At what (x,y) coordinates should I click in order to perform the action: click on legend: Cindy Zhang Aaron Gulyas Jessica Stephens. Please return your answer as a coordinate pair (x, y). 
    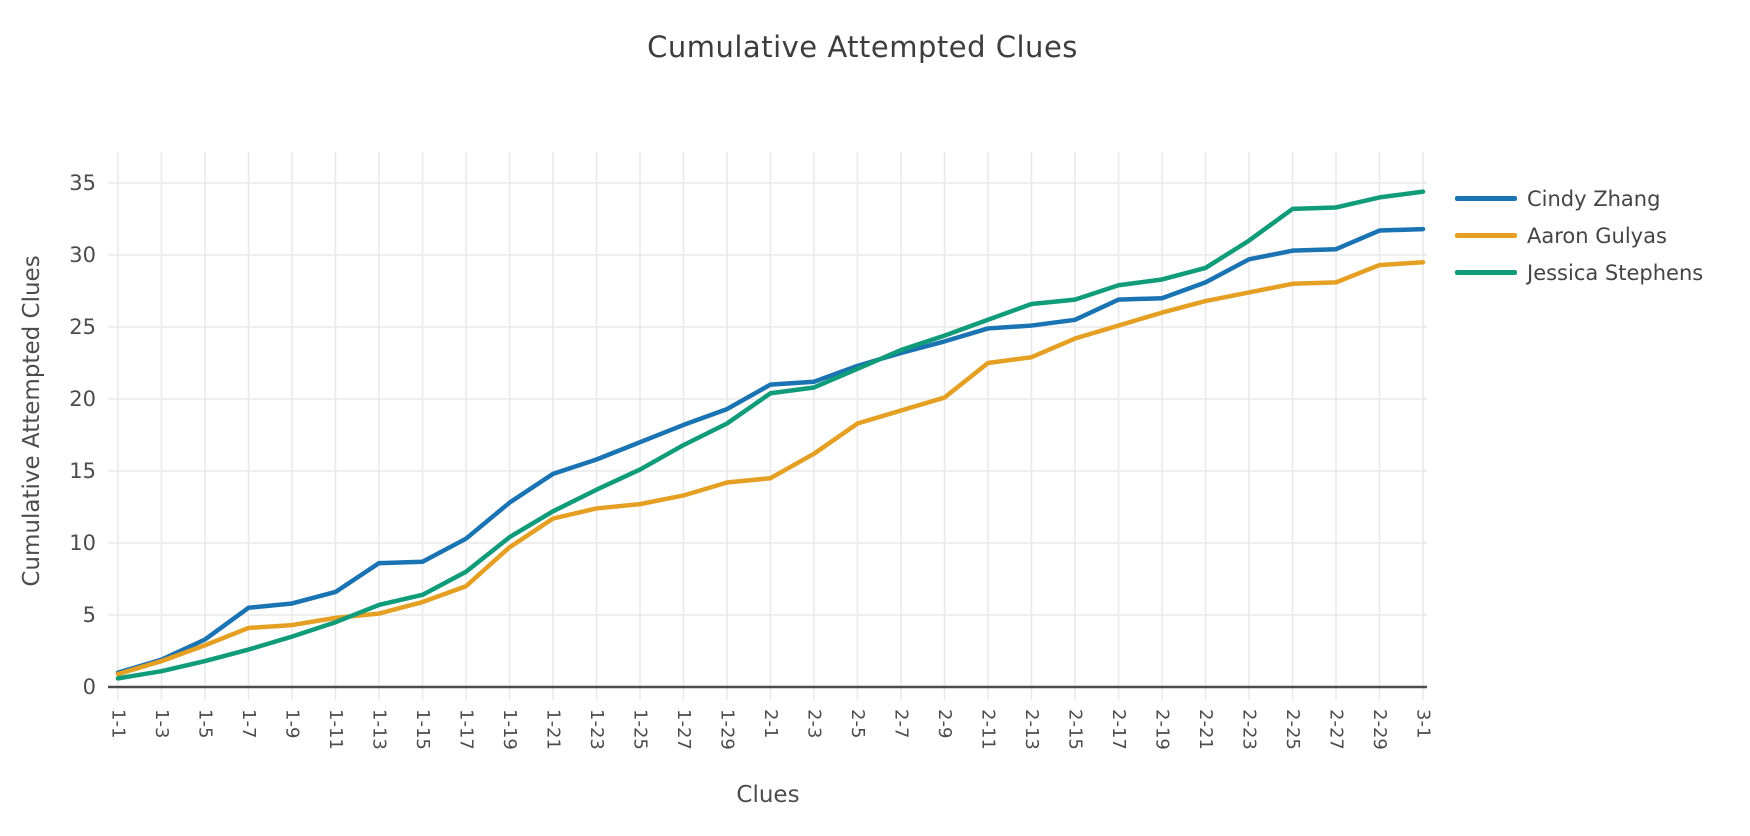
    Looking at the image, I should click on (1579, 235).